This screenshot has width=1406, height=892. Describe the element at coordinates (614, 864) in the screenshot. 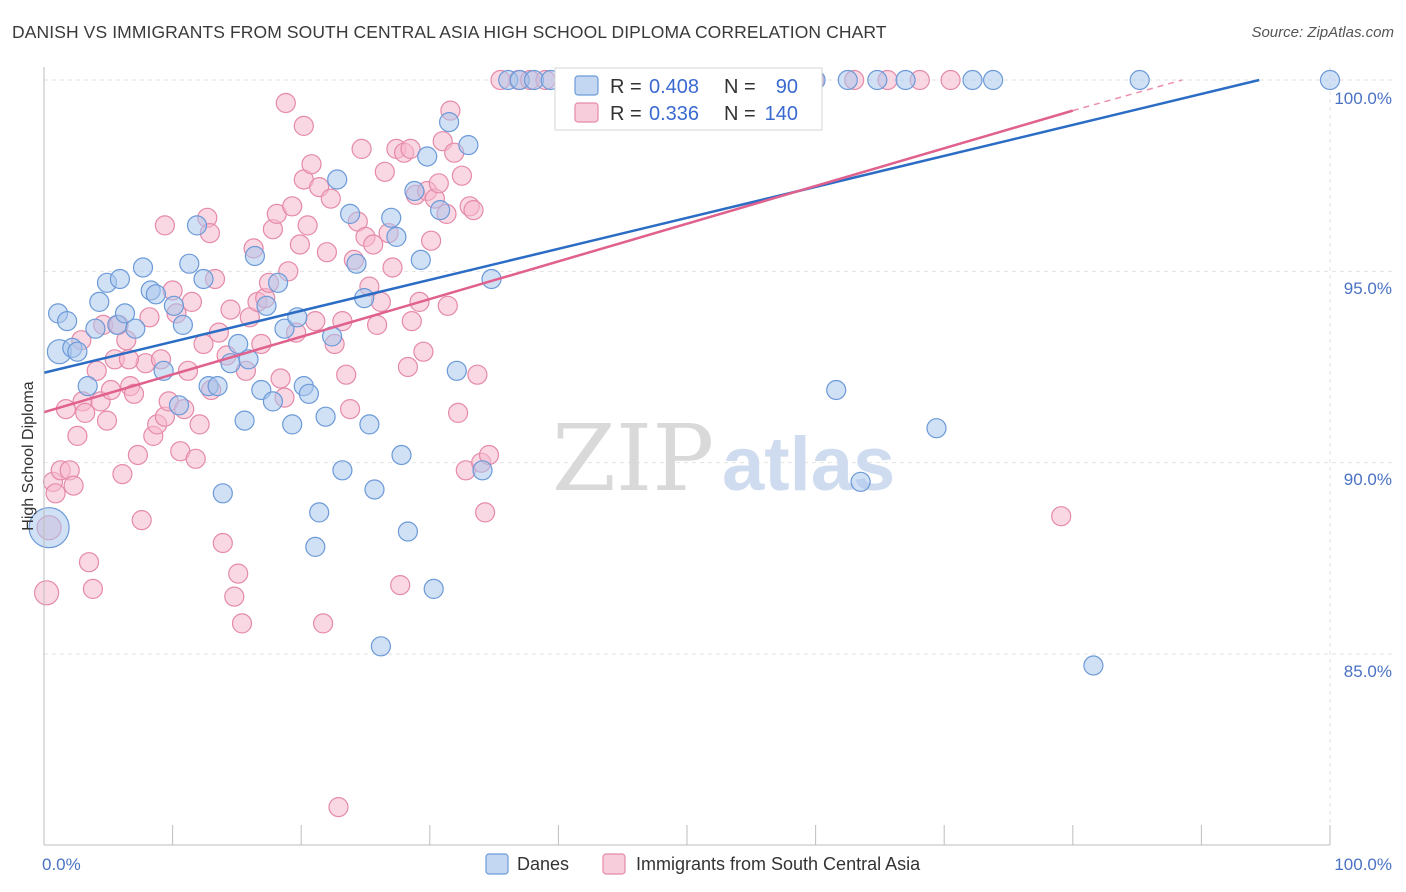

I see `bottom-legend-swatch-immigrants` at that location.